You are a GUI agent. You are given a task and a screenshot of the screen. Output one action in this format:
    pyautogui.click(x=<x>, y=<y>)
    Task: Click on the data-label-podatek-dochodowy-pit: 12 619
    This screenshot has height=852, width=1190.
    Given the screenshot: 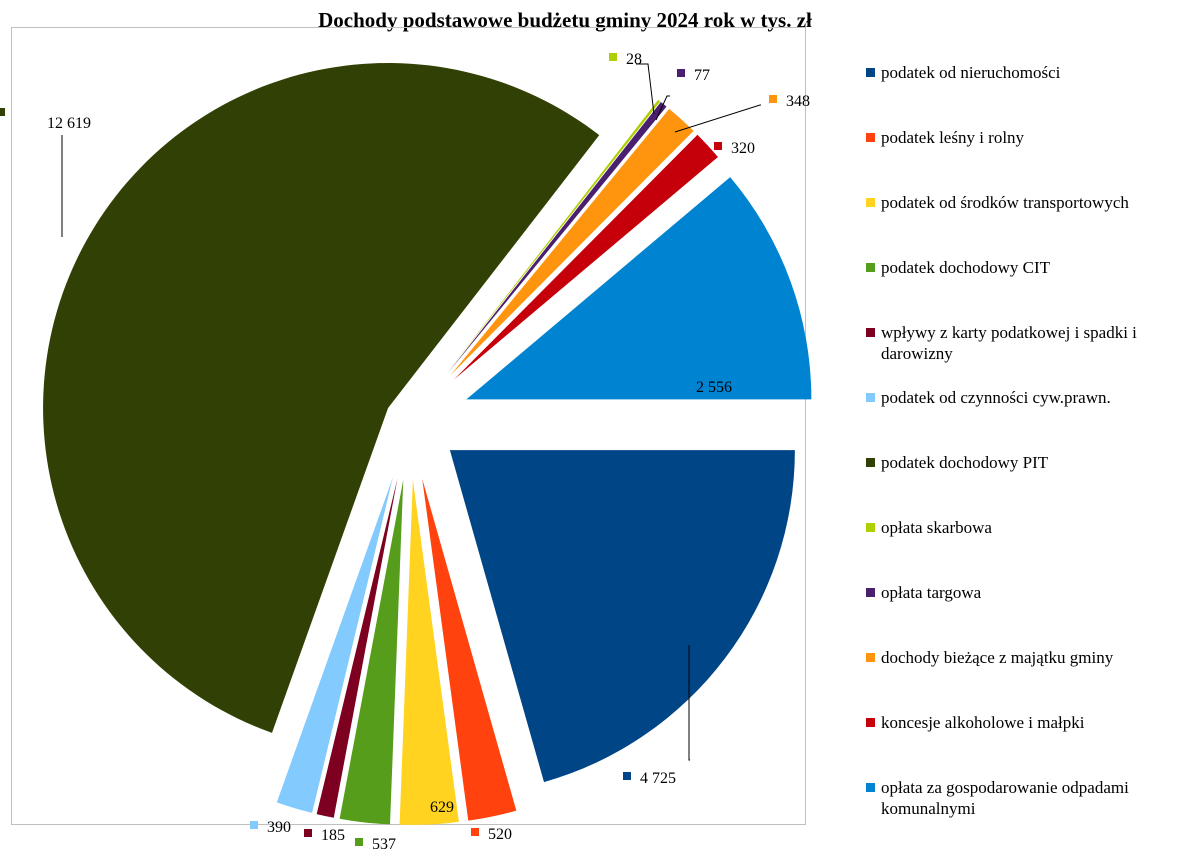 What is the action you would take?
    pyautogui.click(x=69, y=123)
    